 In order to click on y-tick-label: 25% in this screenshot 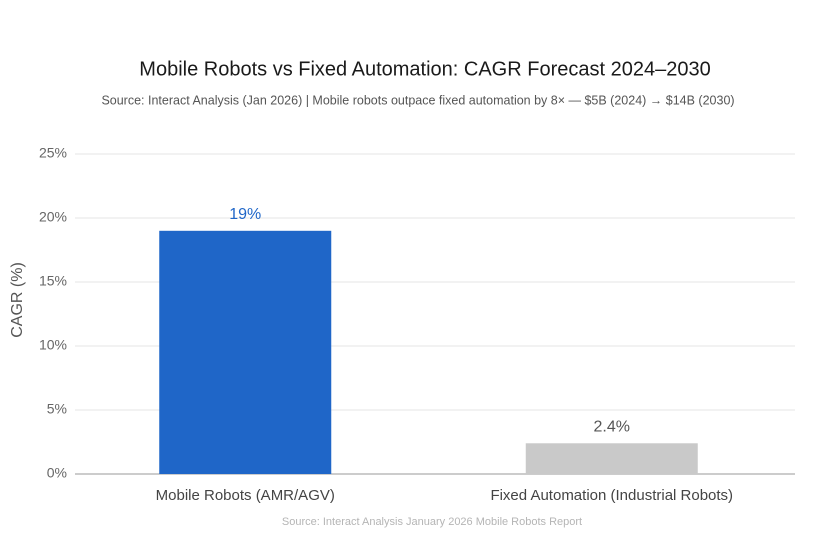, I will do `click(53, 153)`.